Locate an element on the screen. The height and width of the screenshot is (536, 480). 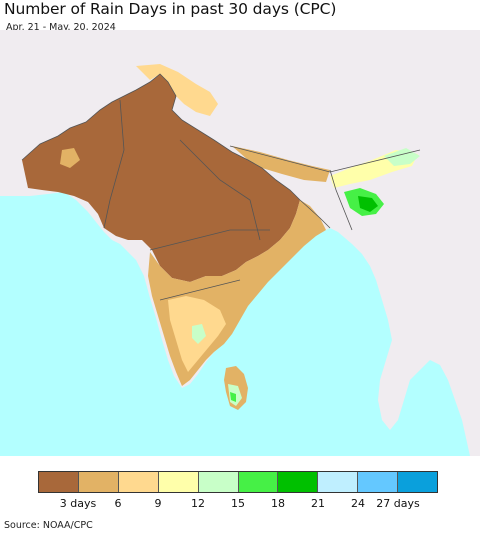
legend-swatch: #00c000 is located at coordinates (297, 482).